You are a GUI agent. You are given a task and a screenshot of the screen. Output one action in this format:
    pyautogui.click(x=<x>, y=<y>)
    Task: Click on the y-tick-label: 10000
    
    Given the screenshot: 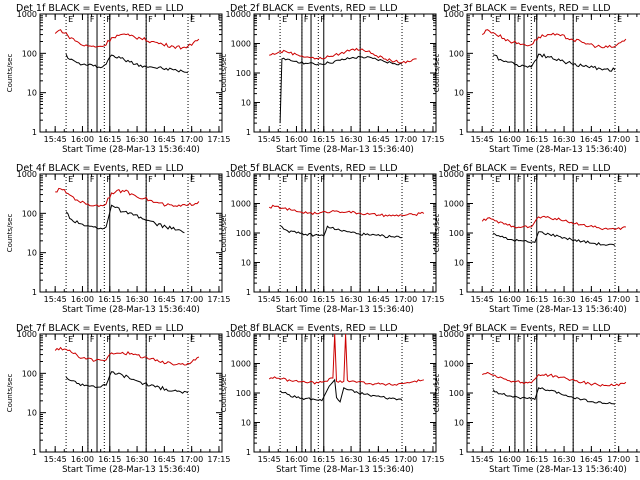 What is the action you would take?
    pyautogui.click(x=238, y=14)
    